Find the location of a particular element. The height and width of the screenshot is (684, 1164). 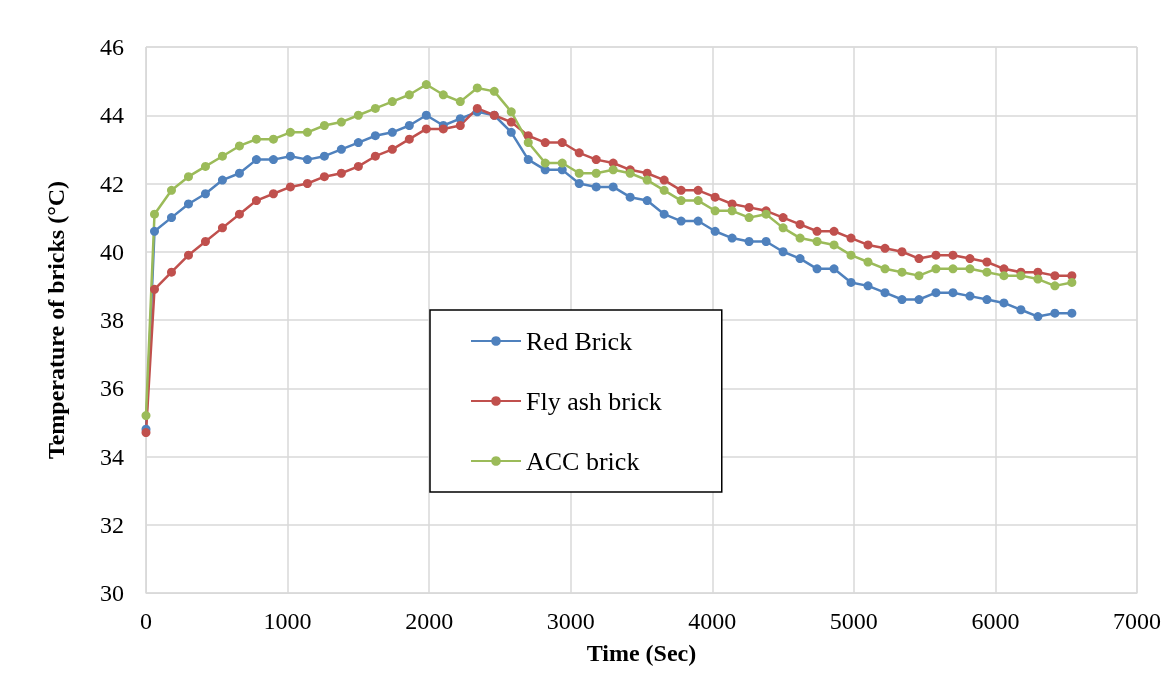

y-tick-label: 30 is located at coordinates (112, 593).